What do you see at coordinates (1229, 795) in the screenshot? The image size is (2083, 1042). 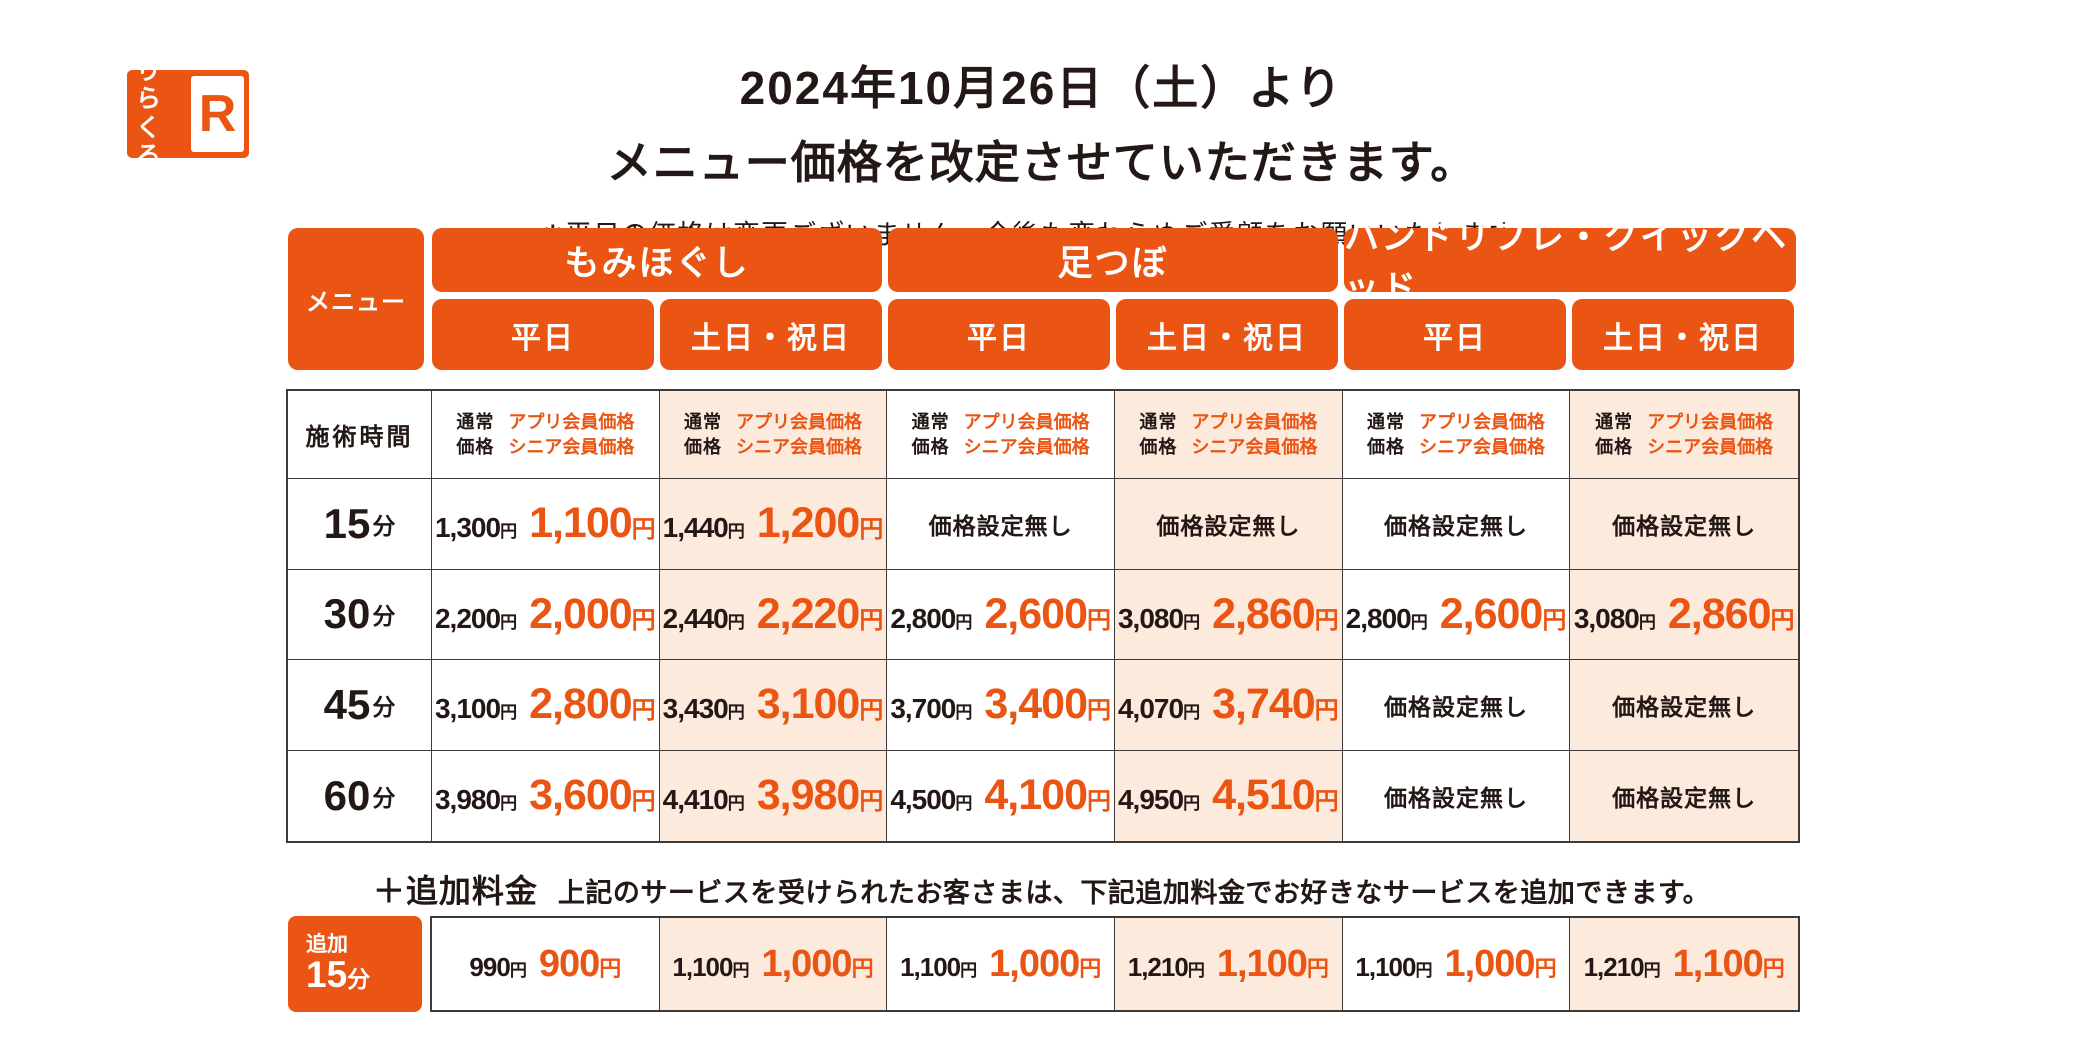 I see `price-cell-60min-ashitsubo-weekend: 4,950円 4,510円` at bounding box center [1229, 795].